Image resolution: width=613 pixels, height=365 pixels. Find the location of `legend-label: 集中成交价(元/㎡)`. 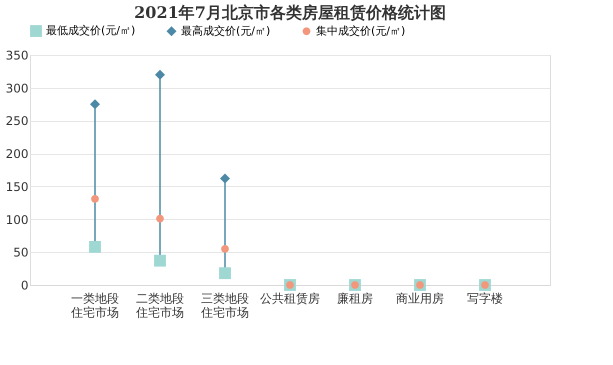

legend-label: 集中成交价(元/㎡) is located at coordinates (361, 31).